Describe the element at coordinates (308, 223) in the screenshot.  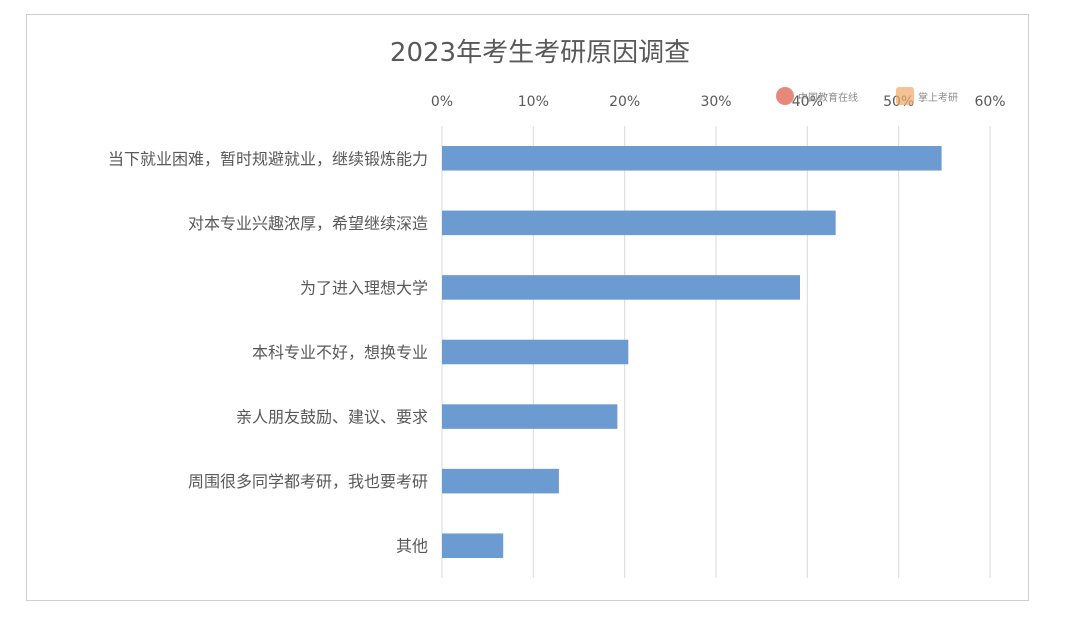
I see `category-label: 对本专业兴趣浓厚，希望继续深造` at that location.